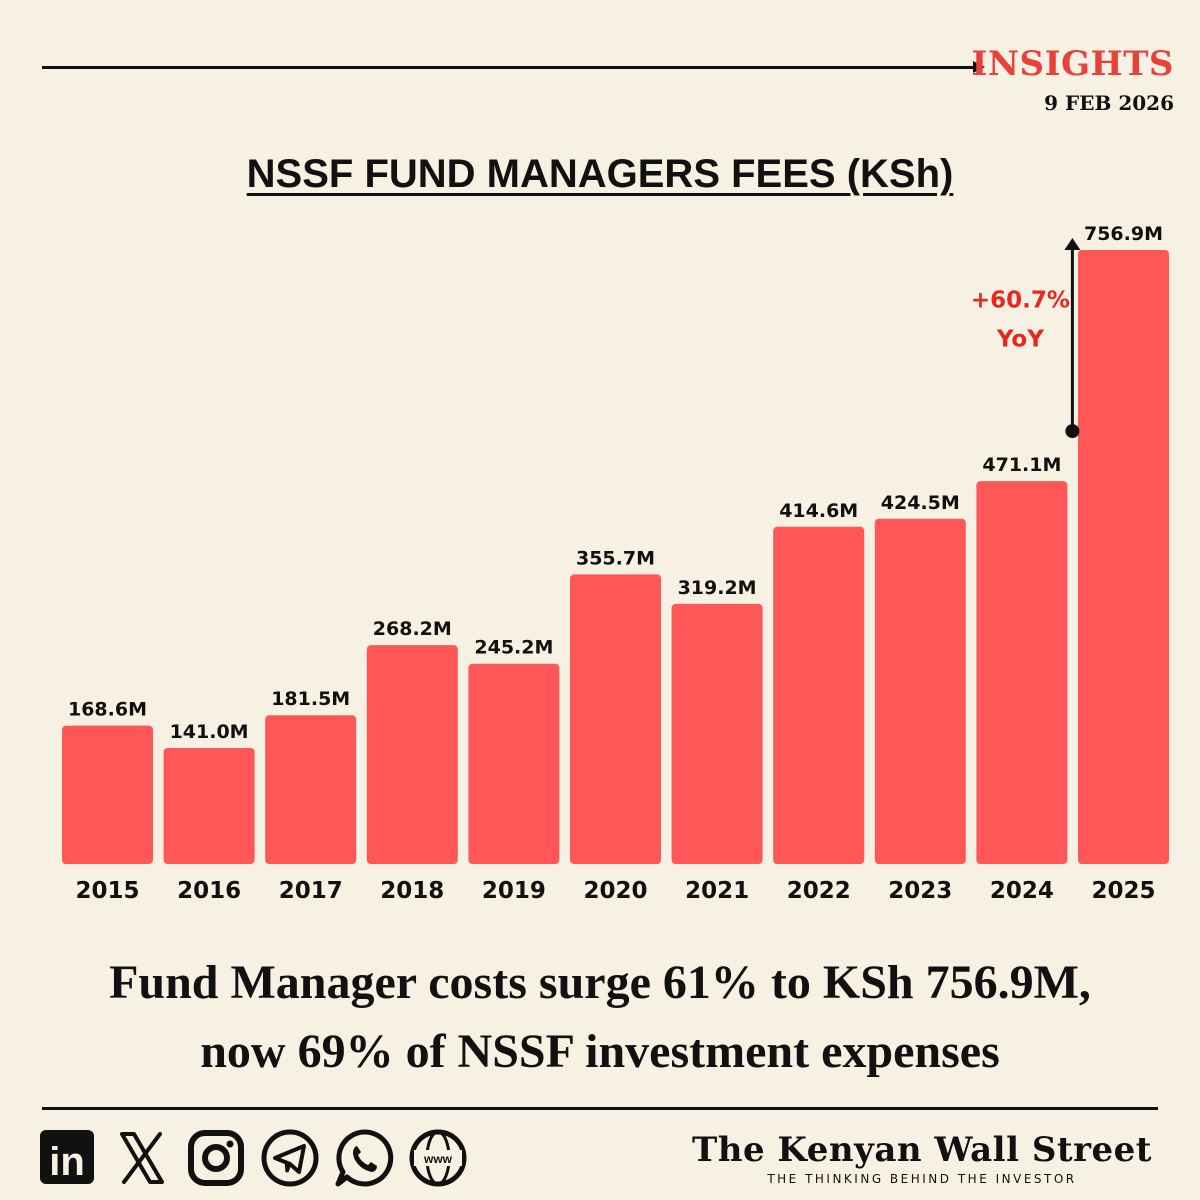  Describe the element at coordinates (1072, 244) in the screenshot. I see `annotation-arrowhead` at that location.